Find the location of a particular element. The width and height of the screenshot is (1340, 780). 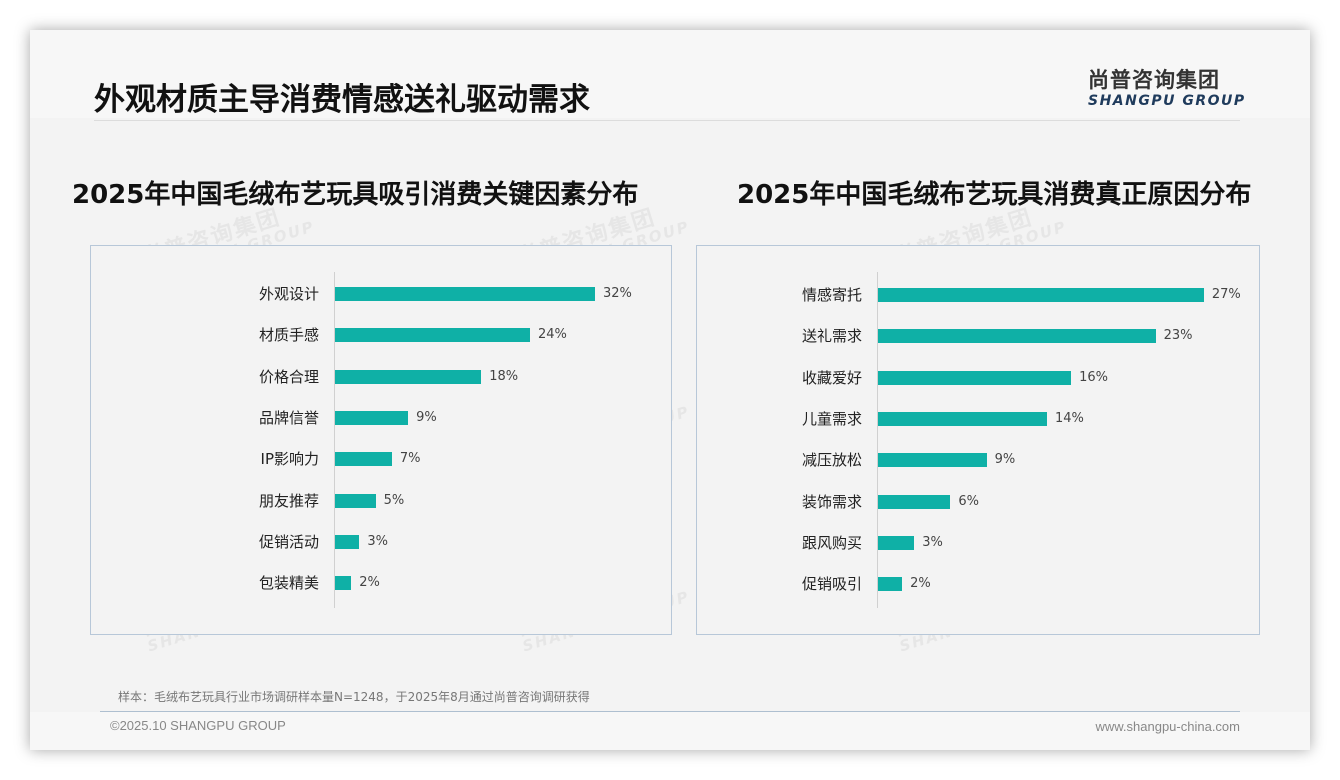

category-label: IP影响力 is located at coordinates (289, 459).